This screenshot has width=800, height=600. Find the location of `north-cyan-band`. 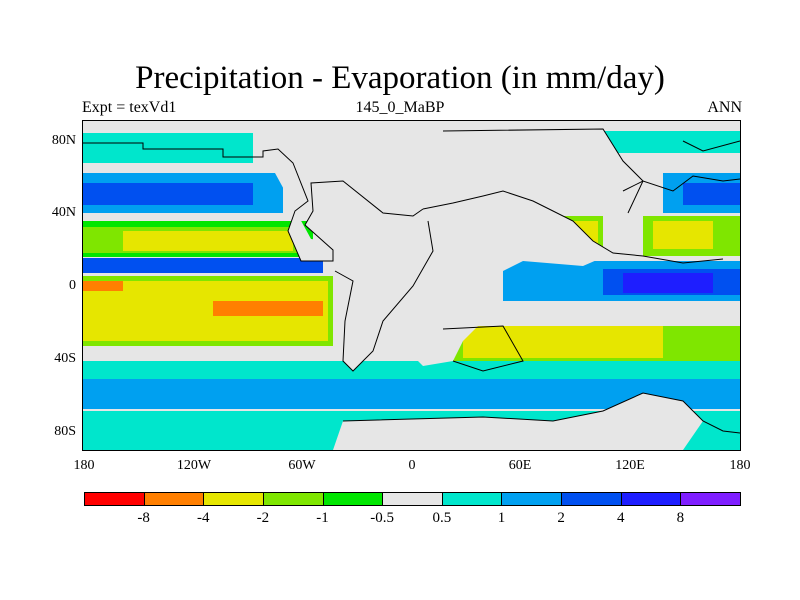

north-cyan-band is located at coordinates (168, 148).